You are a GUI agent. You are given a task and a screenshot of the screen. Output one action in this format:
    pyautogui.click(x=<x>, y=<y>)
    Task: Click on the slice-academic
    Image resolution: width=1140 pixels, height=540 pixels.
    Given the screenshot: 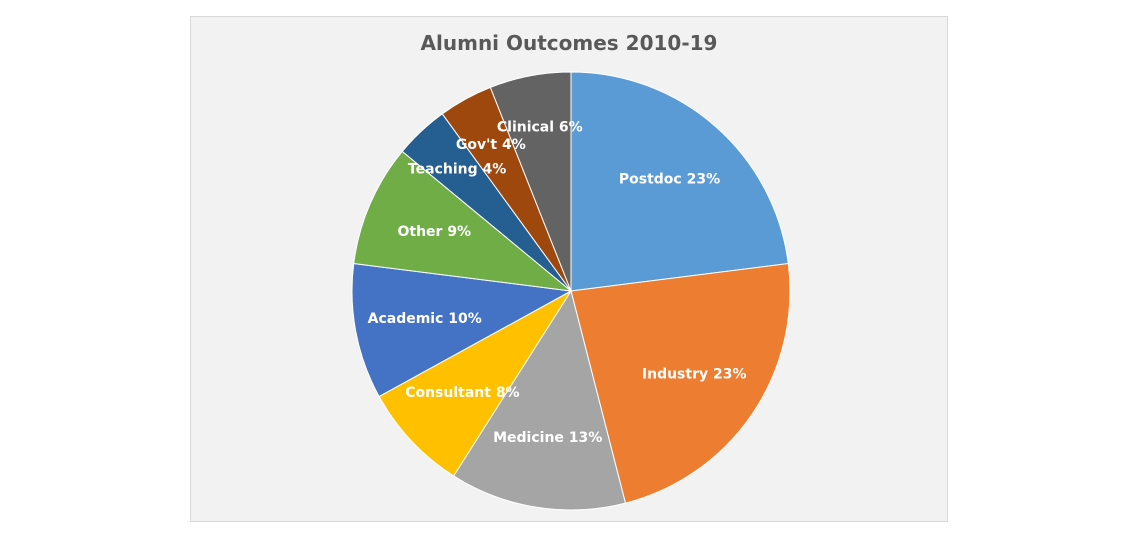 What is the action you would take?
    pyautogui.click(x=462, y=330)
    